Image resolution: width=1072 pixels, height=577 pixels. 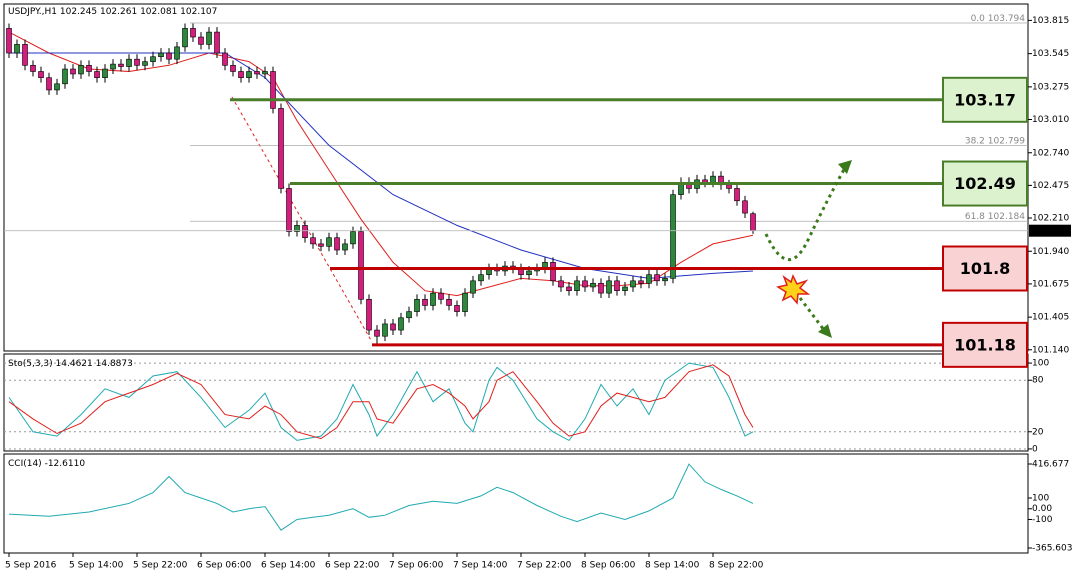 I want to click on cci-header: CCI(14) -12.6110, so click(x=46, y=464).